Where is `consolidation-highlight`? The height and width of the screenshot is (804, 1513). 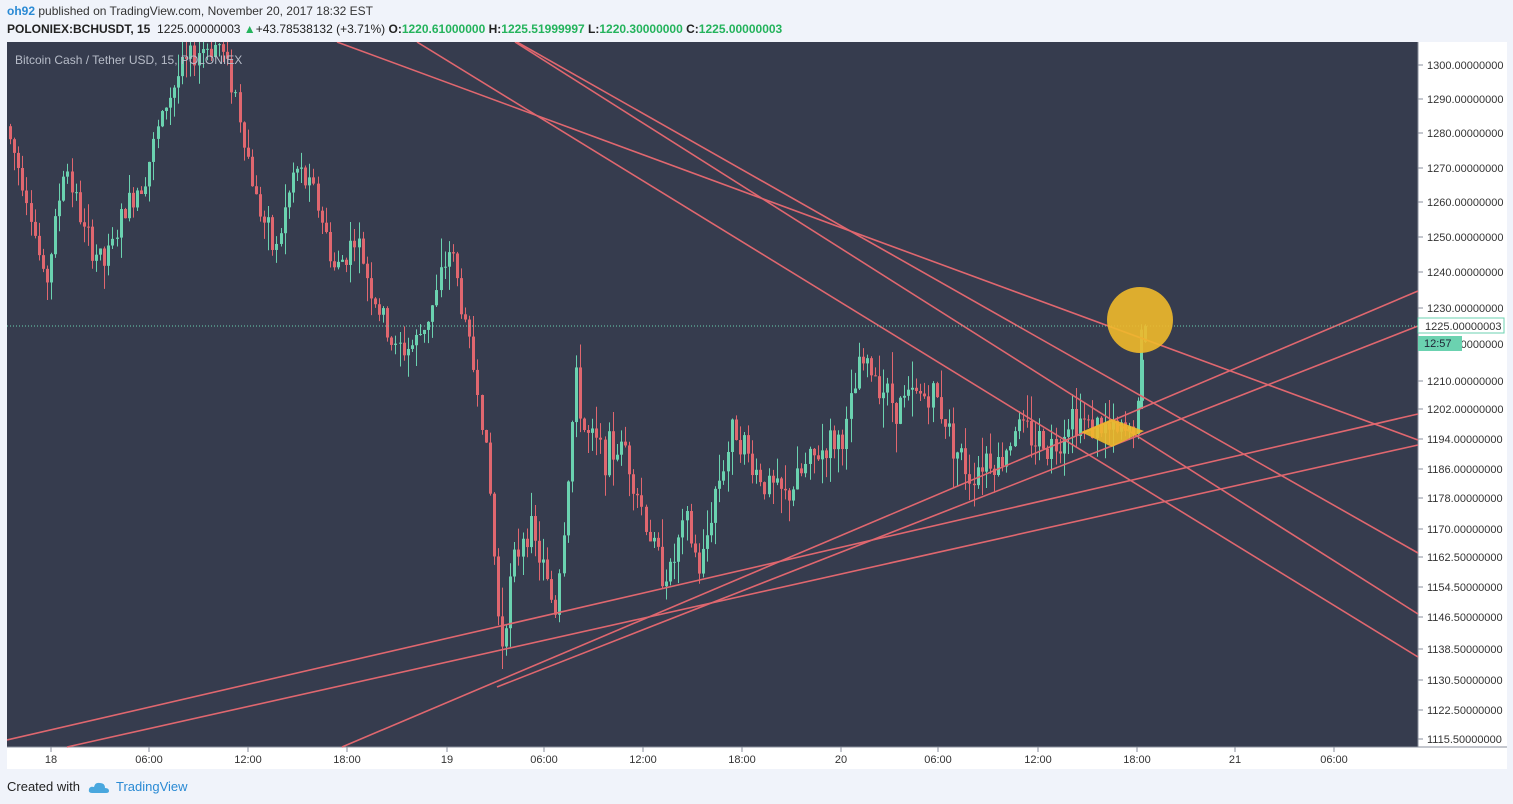
consolidation-highlight is located at coordinates (1112, 433).